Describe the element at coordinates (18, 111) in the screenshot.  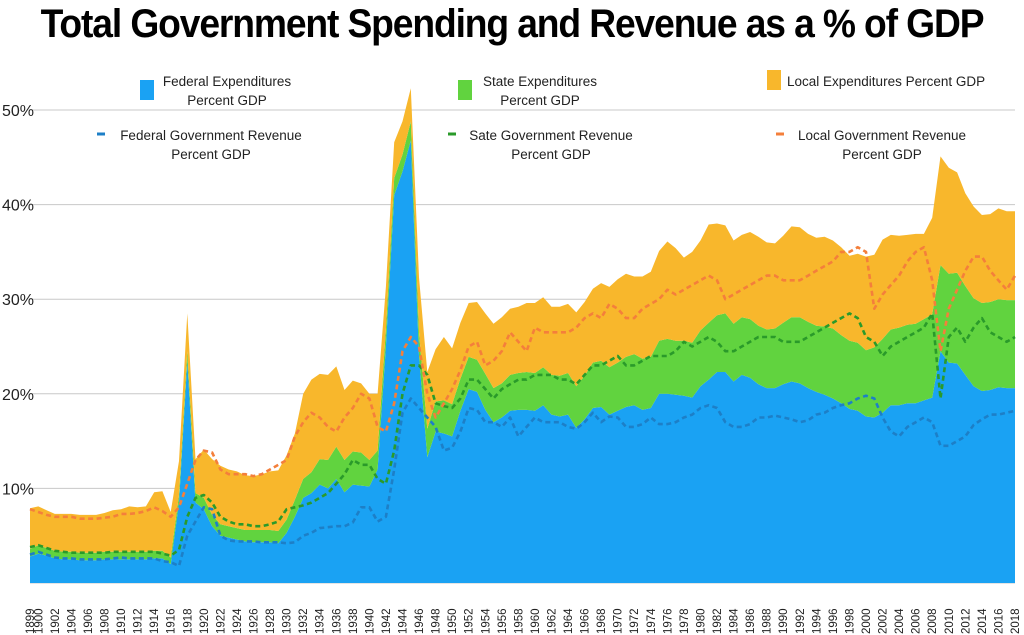
I see `y-tick-label-50: 50%` at that location.